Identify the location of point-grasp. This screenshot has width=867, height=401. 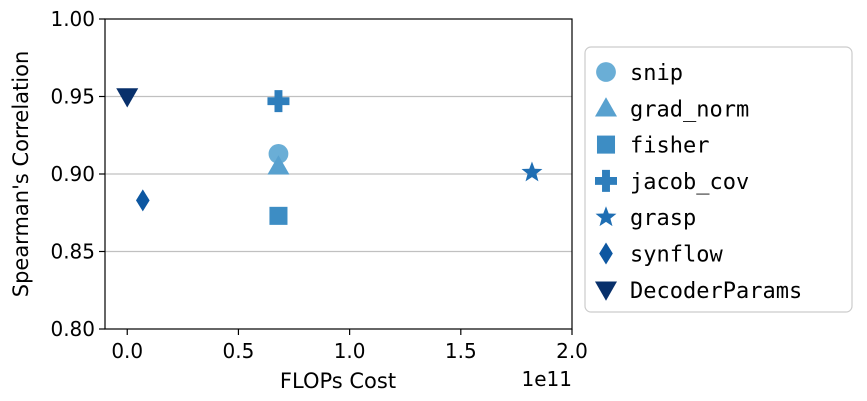
(532, 171).